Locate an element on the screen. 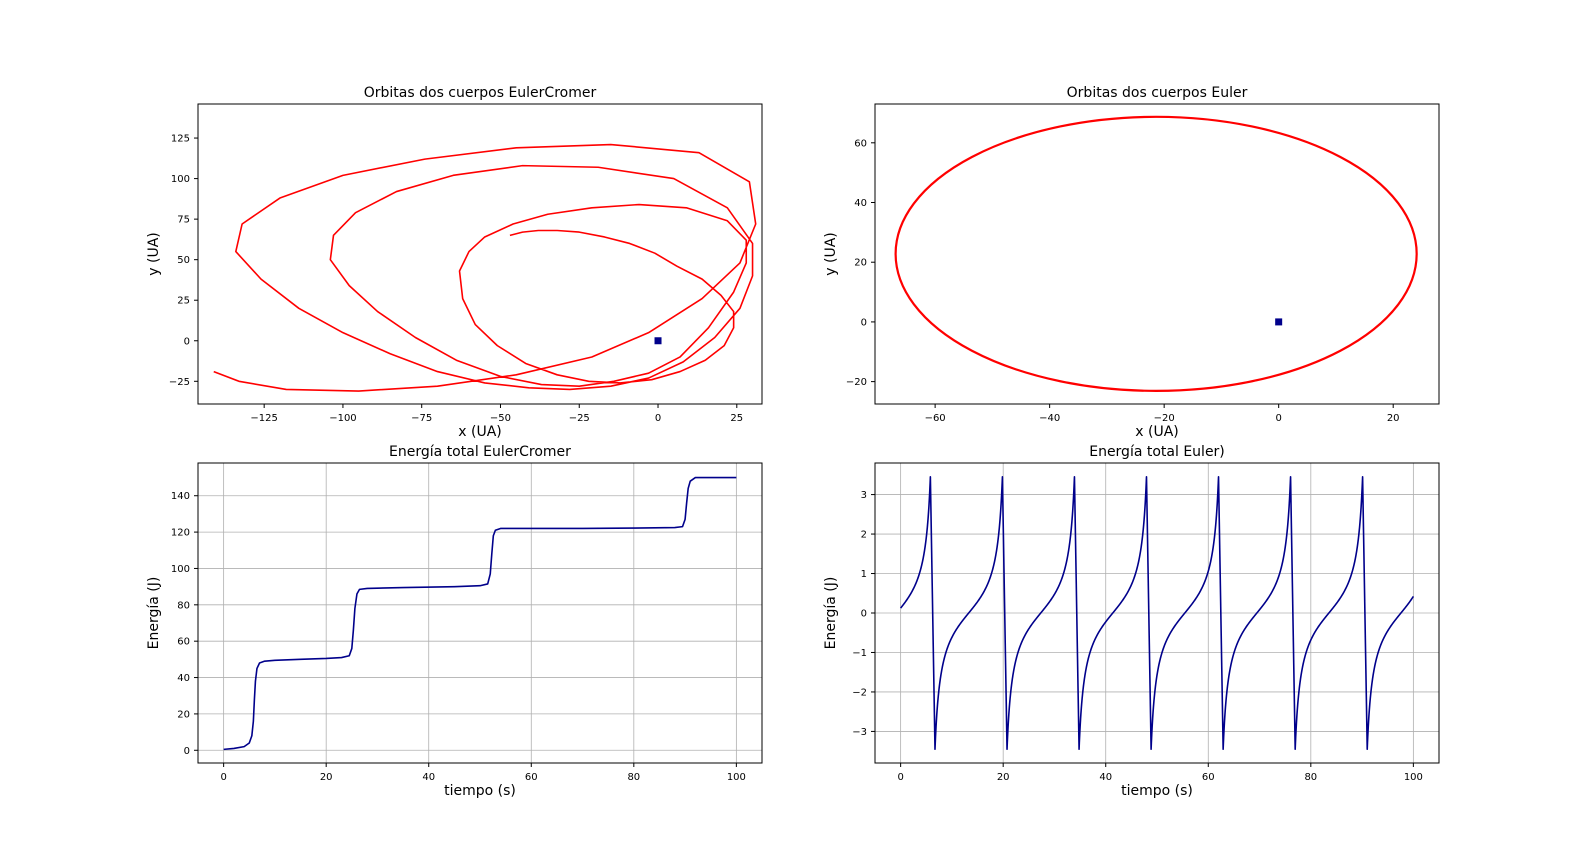 The image size is (1584, 864). y-tick-label: 2 is located at coordinates (864, 535).